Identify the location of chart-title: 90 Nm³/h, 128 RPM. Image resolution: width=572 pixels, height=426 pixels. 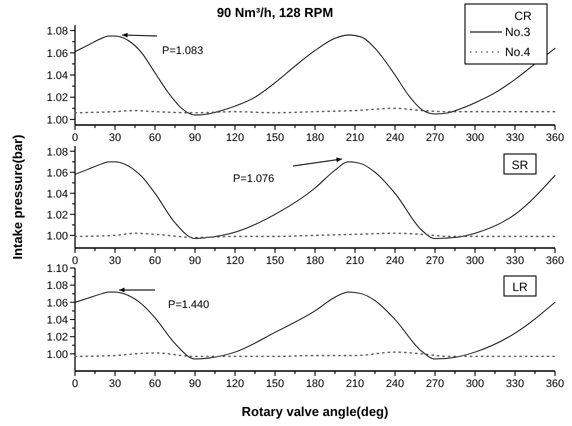
(275, 12).